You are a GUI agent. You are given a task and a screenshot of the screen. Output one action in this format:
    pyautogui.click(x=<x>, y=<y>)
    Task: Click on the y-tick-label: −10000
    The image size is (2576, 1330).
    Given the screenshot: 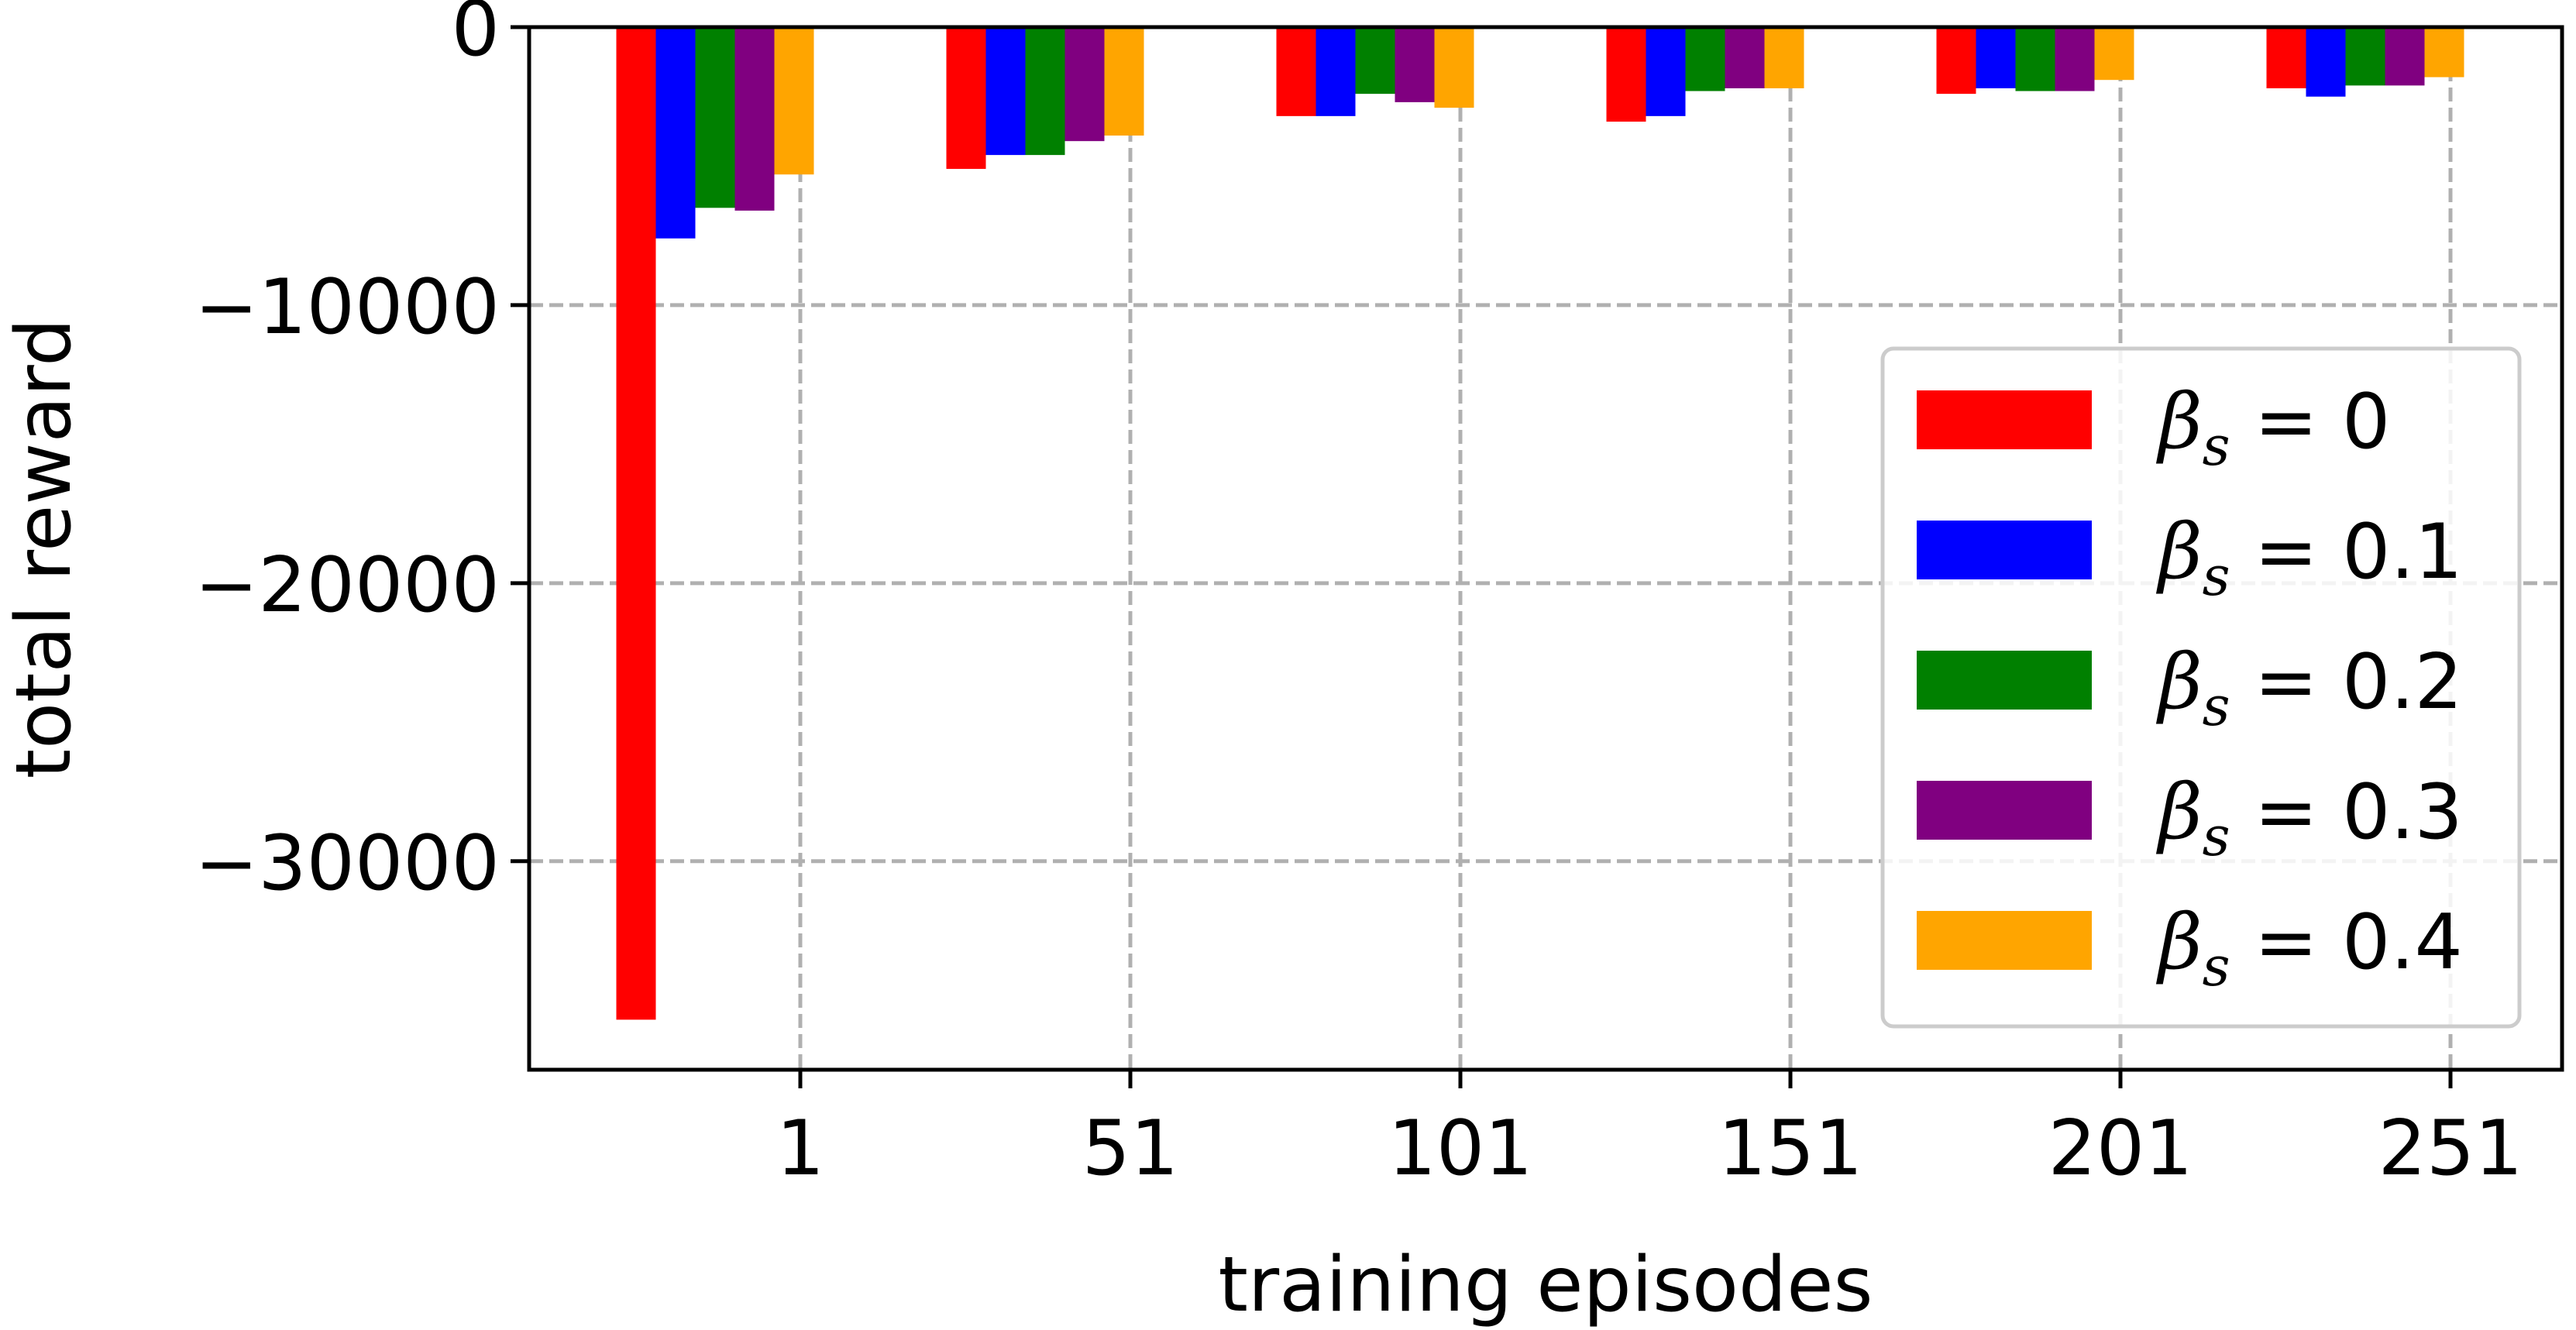 What is the action you would take?
    pyautogui.click(x=347, y=307)
    